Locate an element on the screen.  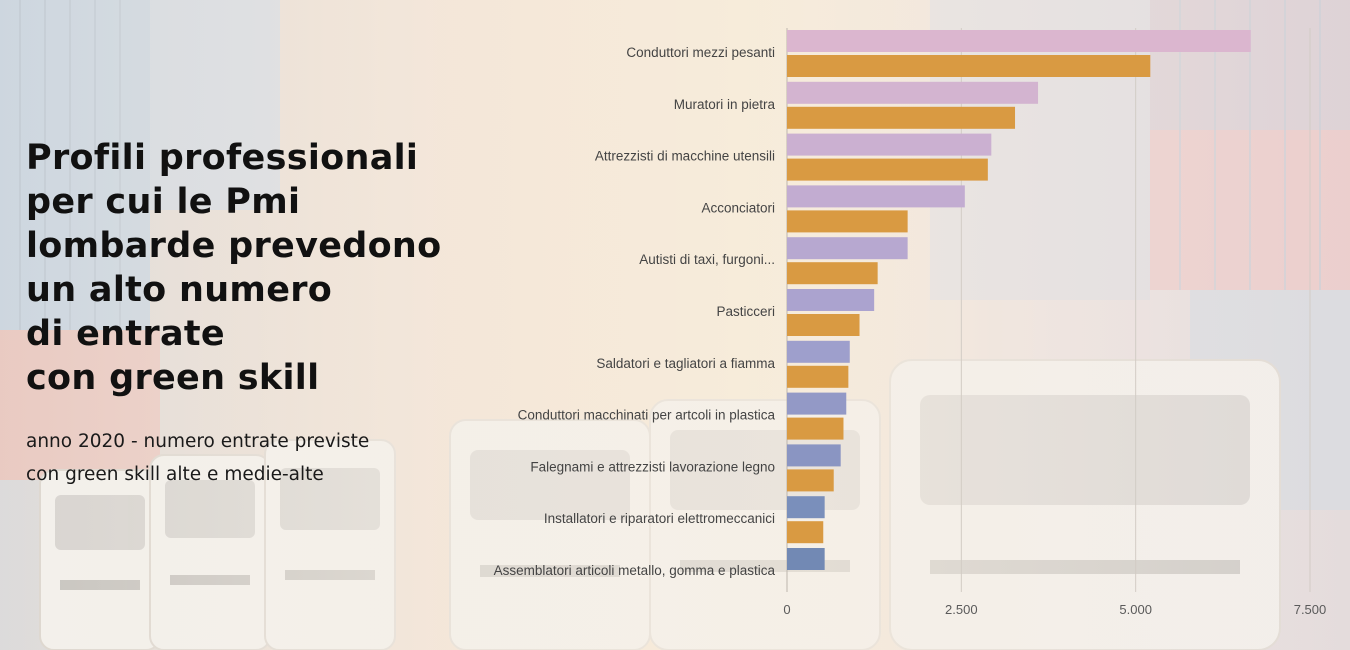
x-tick-label: 5.000 is located at coordinates (1135, 609).